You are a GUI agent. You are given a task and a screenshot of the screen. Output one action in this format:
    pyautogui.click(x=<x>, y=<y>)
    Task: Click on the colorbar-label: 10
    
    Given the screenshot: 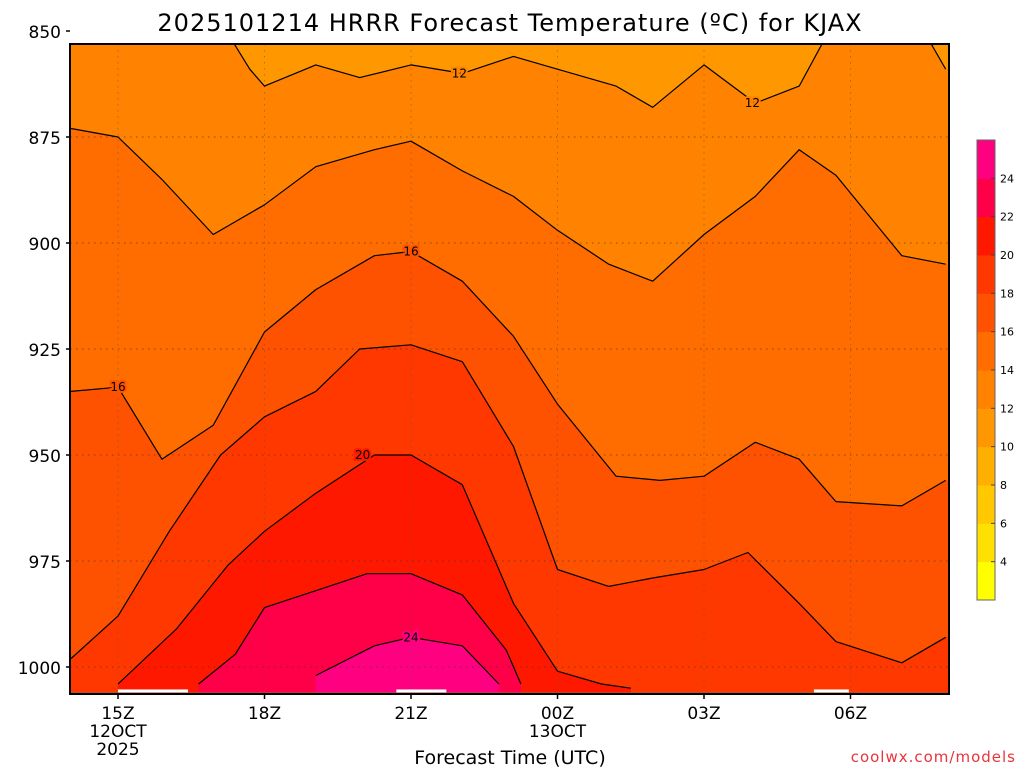 What is the action you would take?
    pyautogui.click(x=1007, y=447)
    